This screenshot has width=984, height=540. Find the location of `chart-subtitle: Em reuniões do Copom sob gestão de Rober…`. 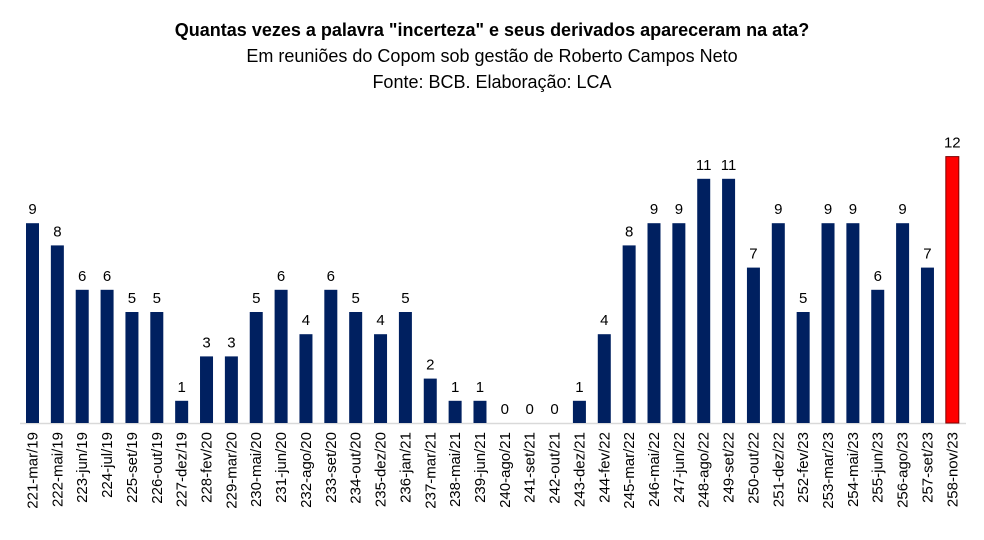

chart-subtitle: Em reuniões do Copom sob gestão de Rober… is located at coordinates (492, 56).